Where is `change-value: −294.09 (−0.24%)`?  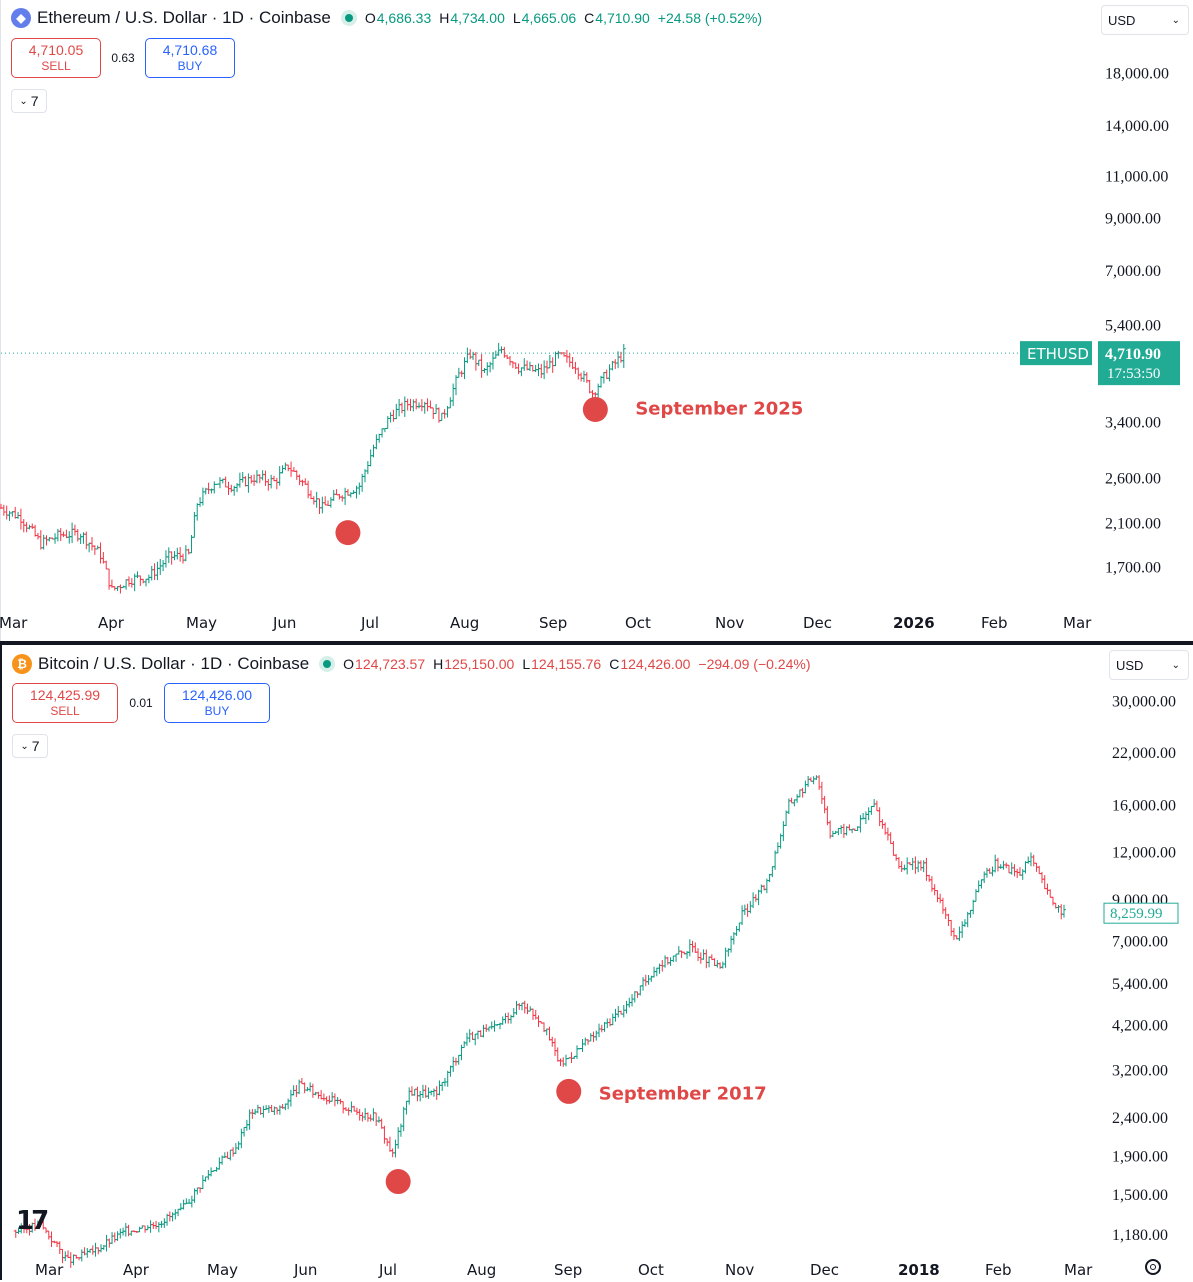
change-value: −294.09 (−0.24%) is located at coordinates (754, 664).